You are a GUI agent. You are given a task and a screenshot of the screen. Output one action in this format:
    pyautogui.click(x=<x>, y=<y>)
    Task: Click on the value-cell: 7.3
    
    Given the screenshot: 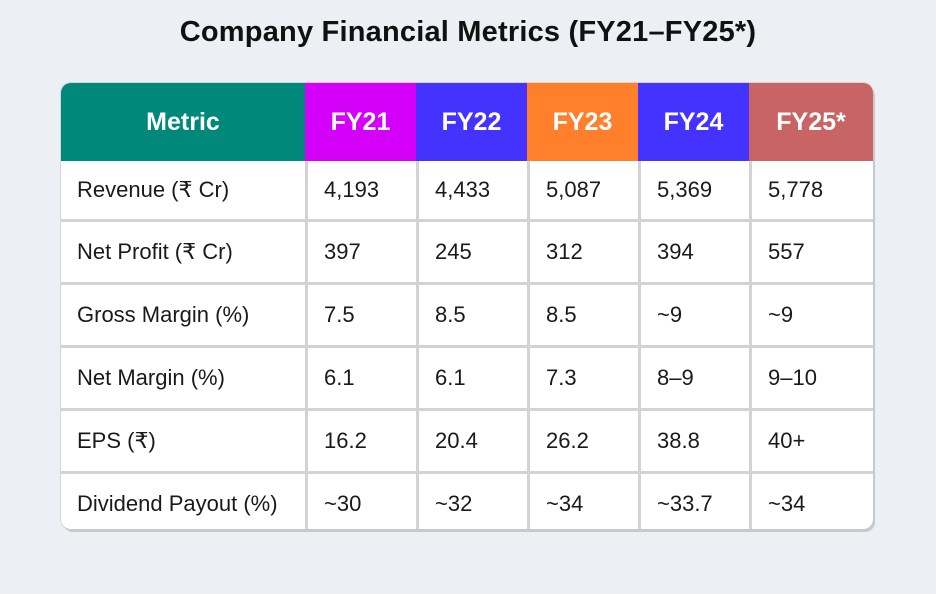 What is the action you would take?
    pyautogui.click(x=582, y=376)
    